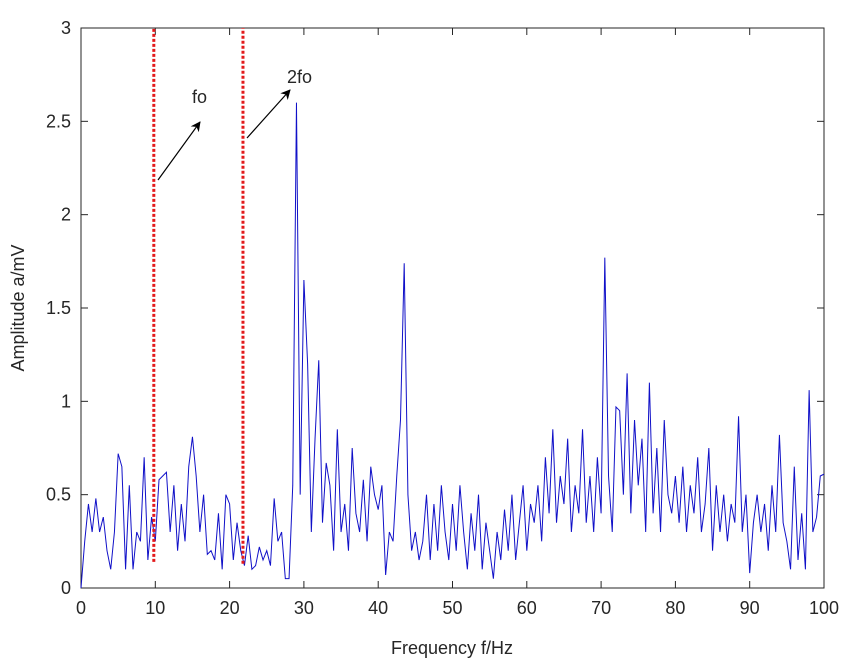 Image resolution: width=848 pixels, height=669 pixels. Describe the element at coordinates (230, 608) in the screenshot. I see `x-tick-label: 20` at that location.